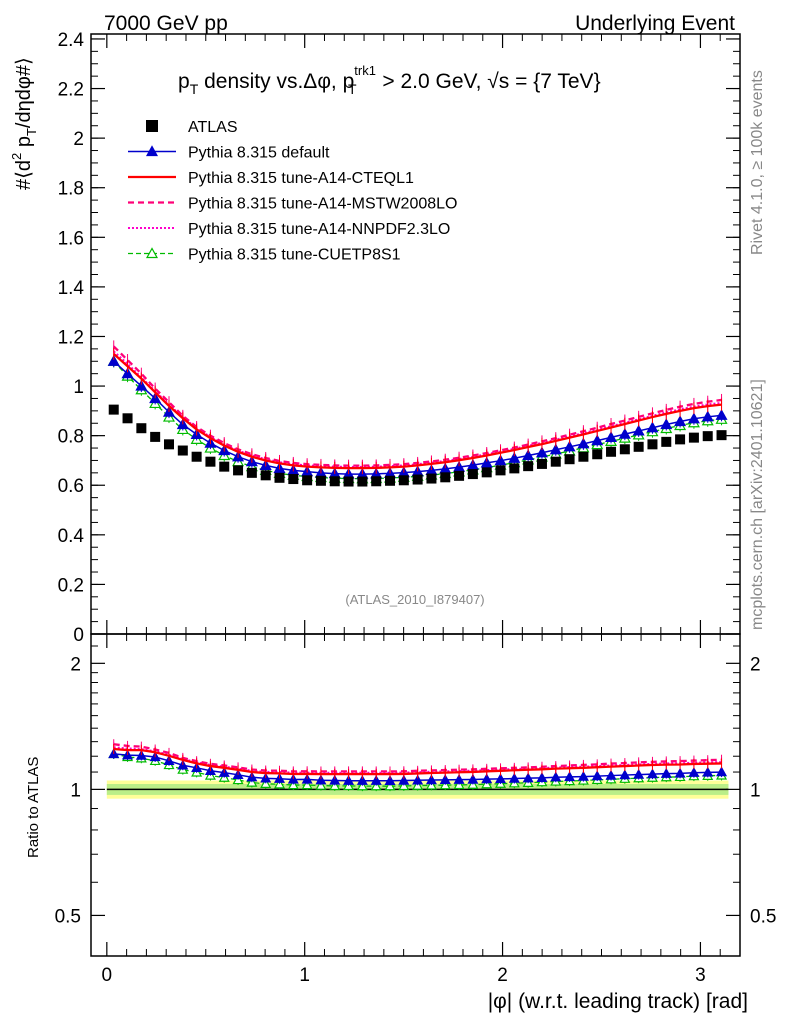 The height and width of the screenshot is (1024, 786). I want to click on ratio-y-tick-label: 0.5, so click(68, 916).